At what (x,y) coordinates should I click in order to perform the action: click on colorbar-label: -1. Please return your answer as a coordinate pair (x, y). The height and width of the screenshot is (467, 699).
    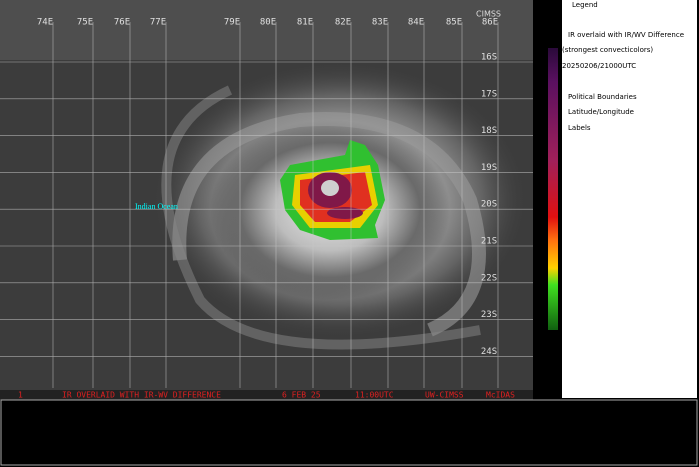
    Looking at the image, I should click on (542, 264).